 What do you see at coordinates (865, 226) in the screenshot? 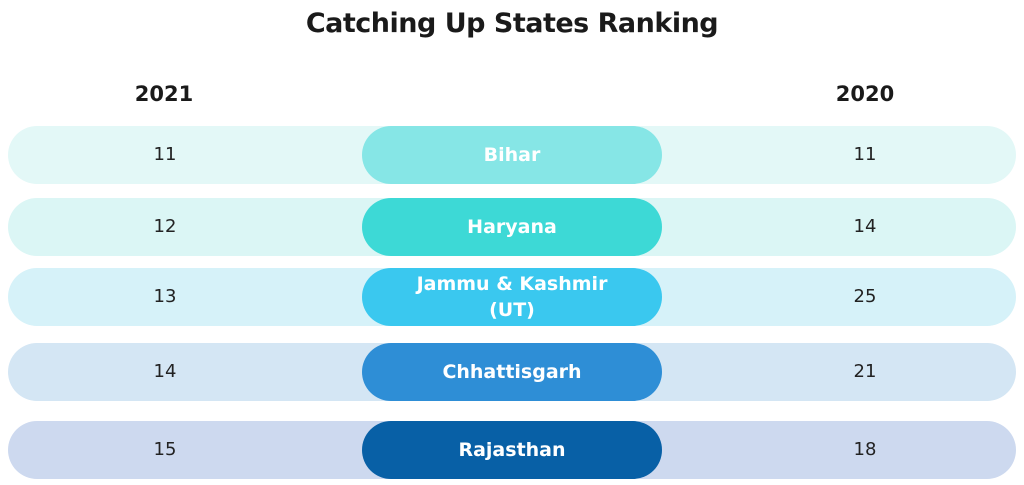
I see `rank-2020-cell: 14` at bounding box center [865, 226].